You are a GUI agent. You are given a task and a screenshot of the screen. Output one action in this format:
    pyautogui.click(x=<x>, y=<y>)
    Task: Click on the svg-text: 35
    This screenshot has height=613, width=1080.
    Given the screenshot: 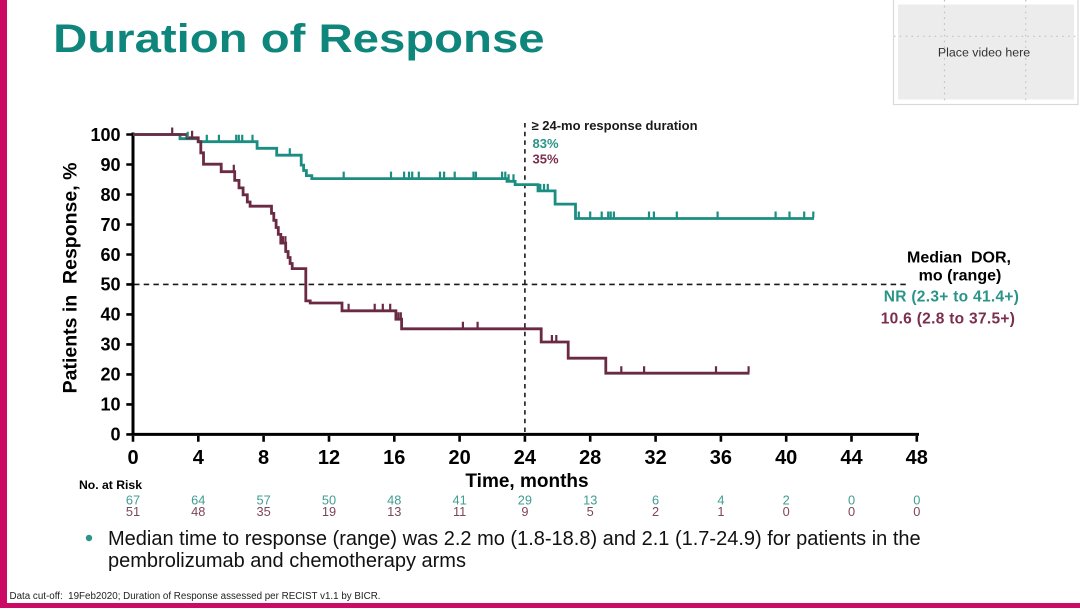 What is the action you would take?
    pyautogui.click(x=263, y=511)
    